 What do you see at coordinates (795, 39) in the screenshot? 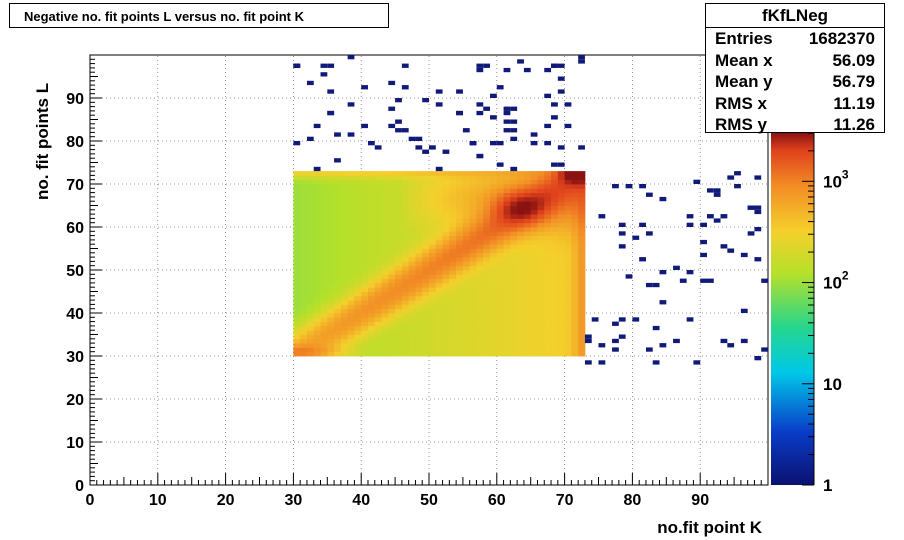
I see `stats-row-entries: Entries 1682370` at bounding box center [795, 39].